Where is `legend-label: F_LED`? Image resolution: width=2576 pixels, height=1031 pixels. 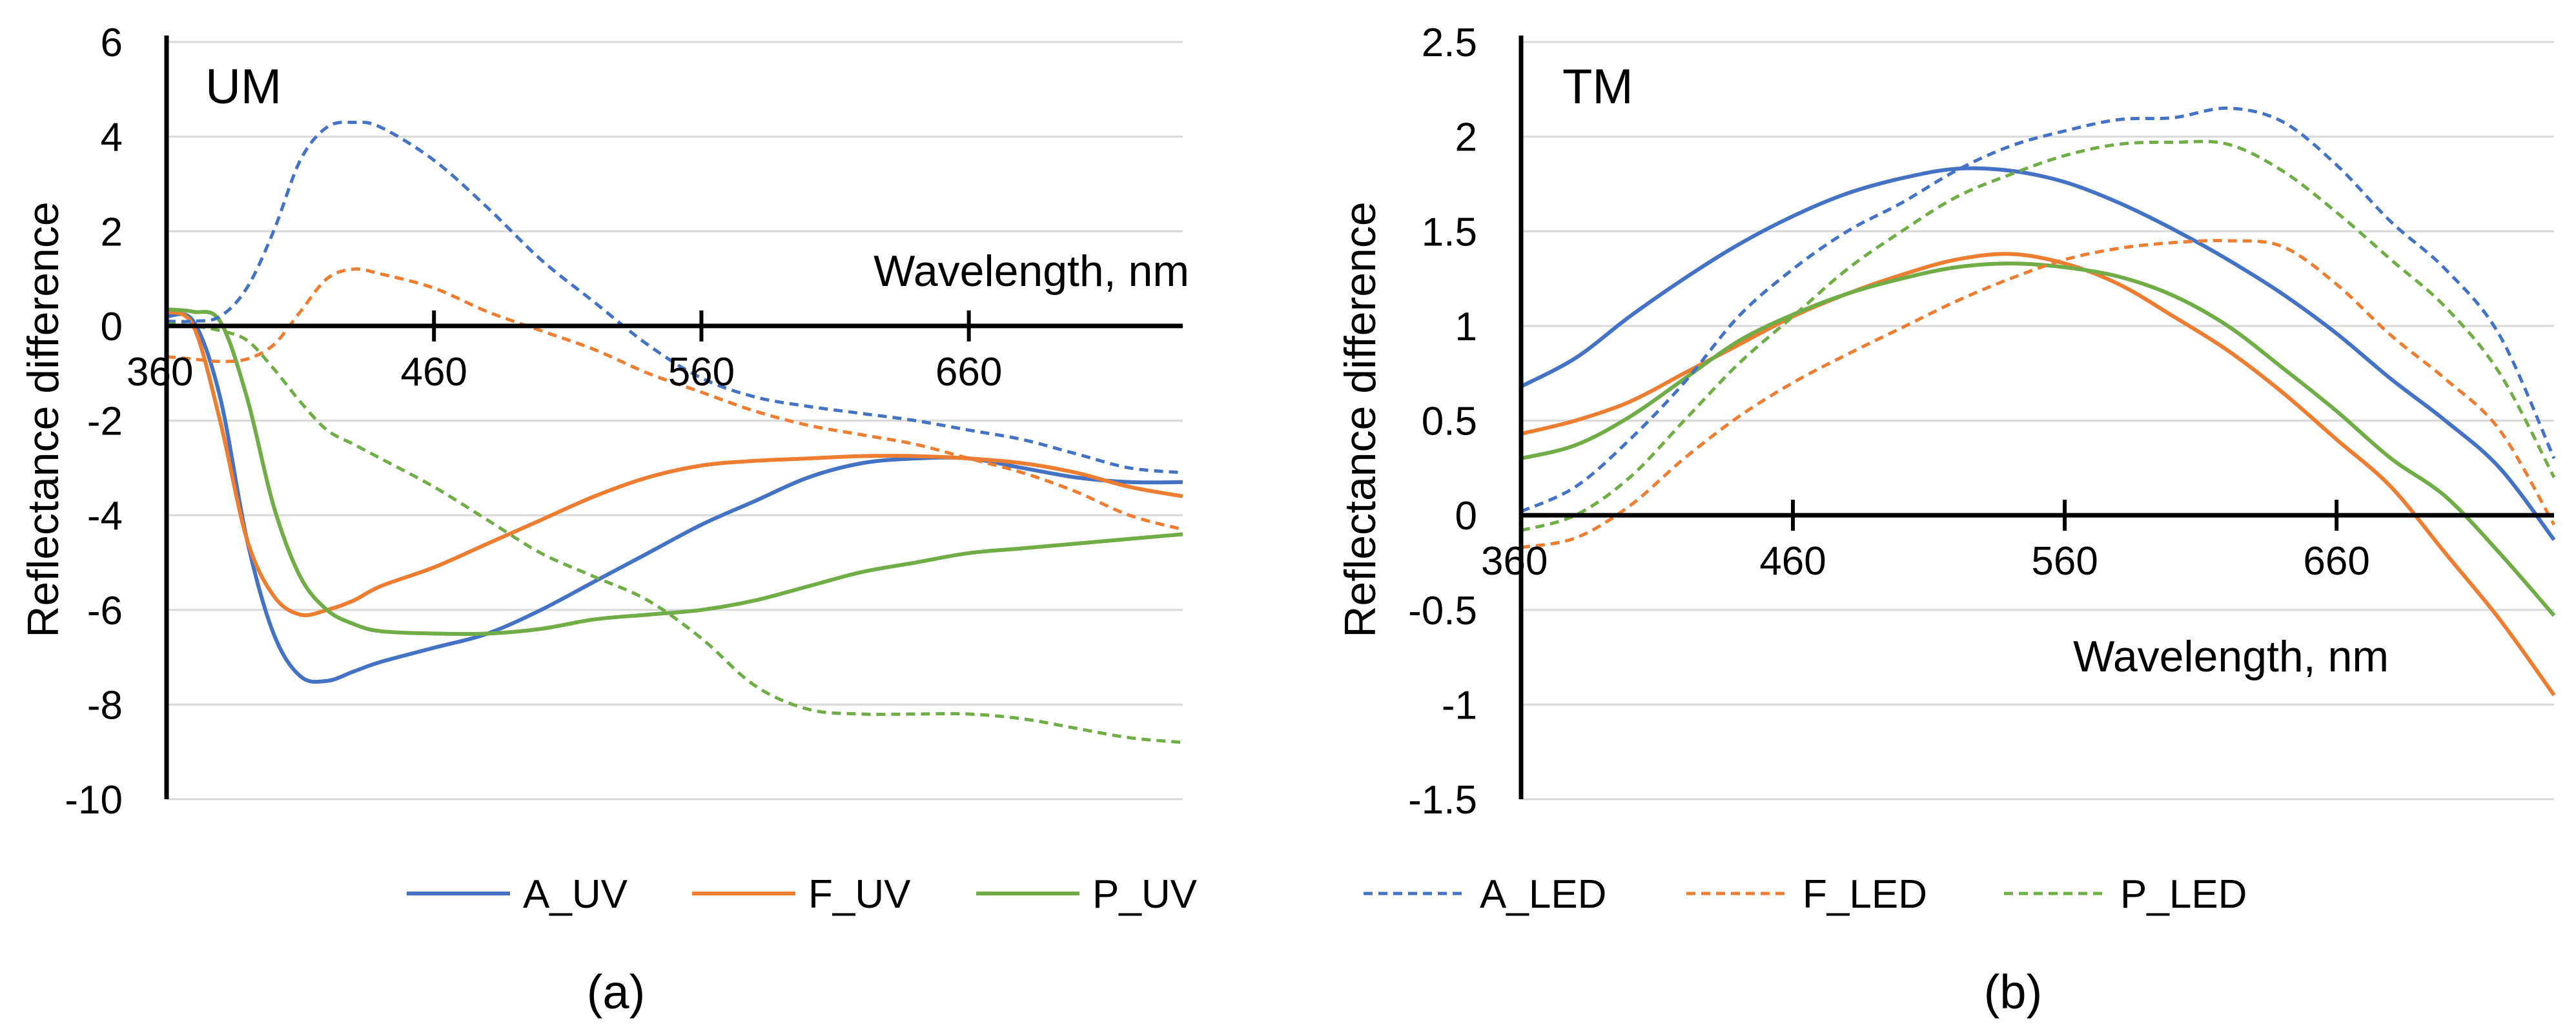 legend-label: F_LED is located at coordinates (1865, 894).